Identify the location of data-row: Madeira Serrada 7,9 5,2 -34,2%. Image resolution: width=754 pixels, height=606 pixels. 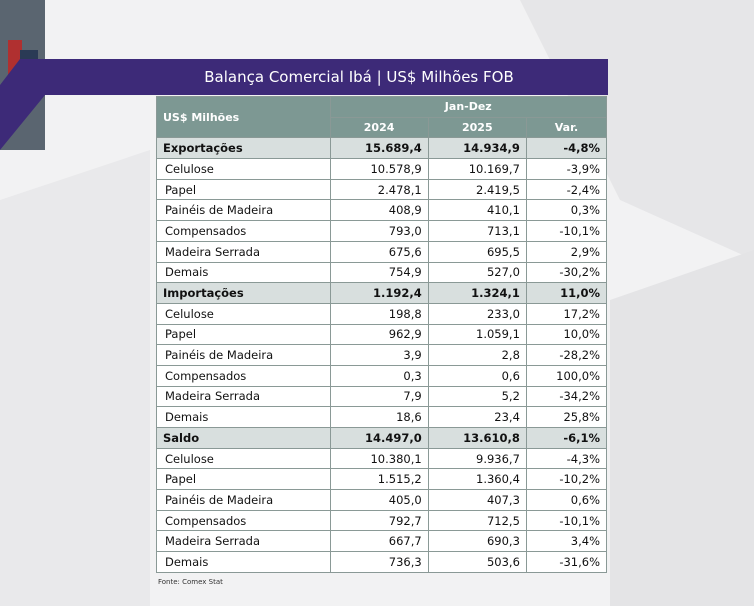
(382, 396).